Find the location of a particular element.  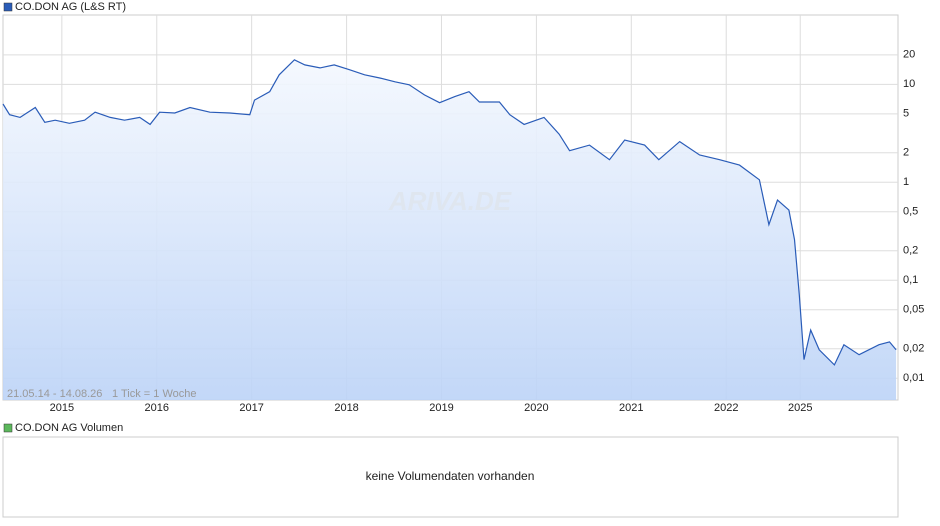

x-tick-label: 2021 is located at coordinates (631, 408).